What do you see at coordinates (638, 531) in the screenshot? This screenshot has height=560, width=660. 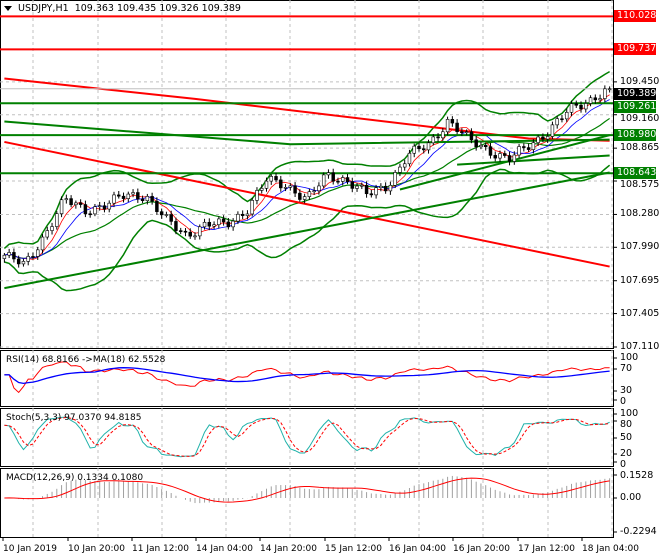 I see `y-tick-label: -0.2294` at bounding box center [638, 531].